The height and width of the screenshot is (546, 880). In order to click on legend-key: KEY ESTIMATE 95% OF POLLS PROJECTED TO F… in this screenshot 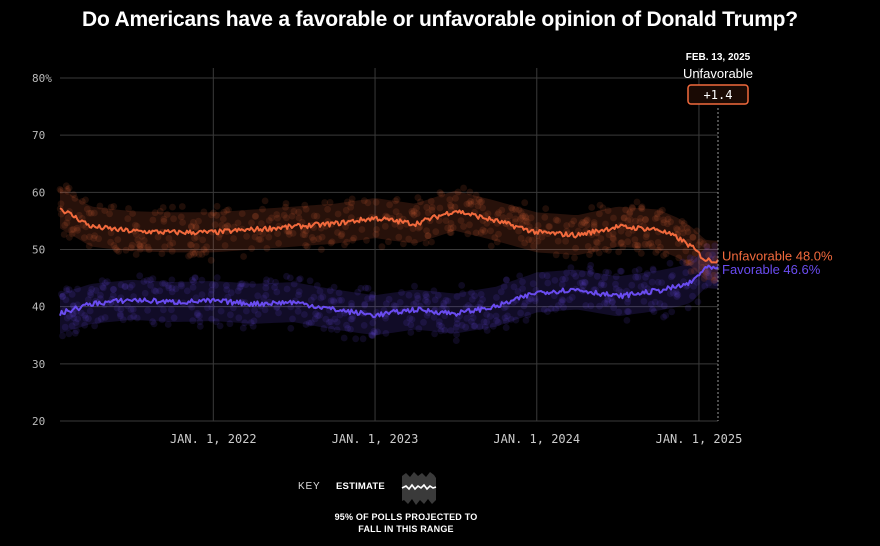, I will do `click(398, 505)`.